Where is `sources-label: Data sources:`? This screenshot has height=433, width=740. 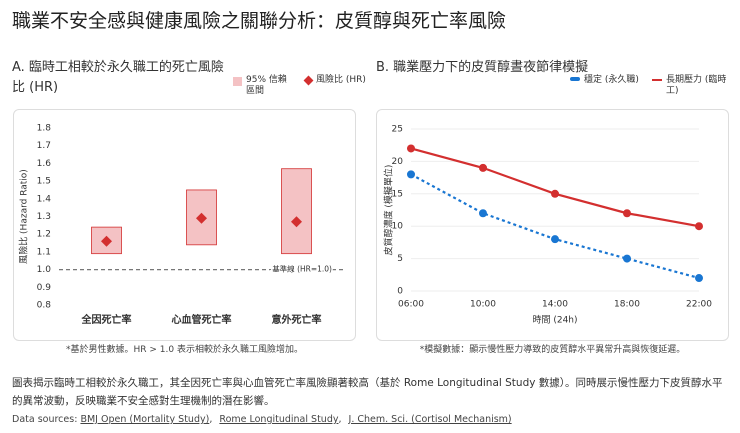
sources-label: Data sources: is located at coordinates (45, 419).